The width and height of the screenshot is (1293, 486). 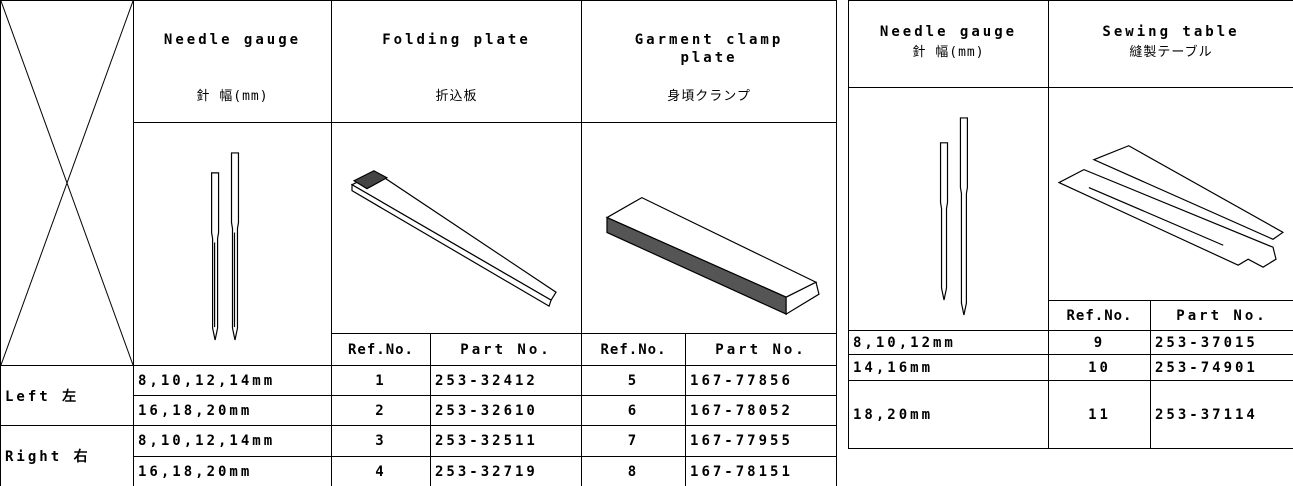 What do you see at coordinates (456, 96) in the screenshot?
I see `header-ja: 折込板` at bounding box center [456, 96].